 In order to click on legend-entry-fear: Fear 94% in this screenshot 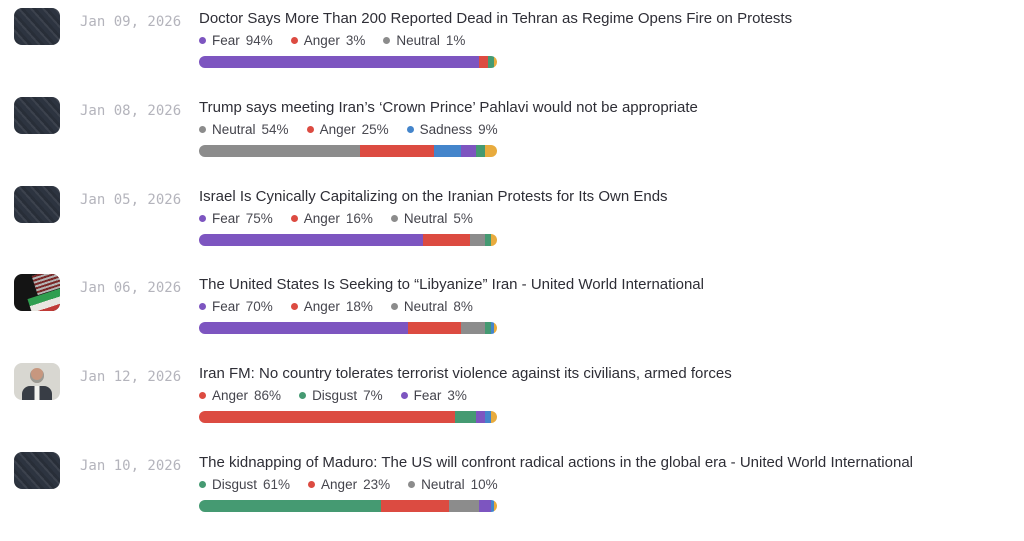, I will do `click(236, 40)`.